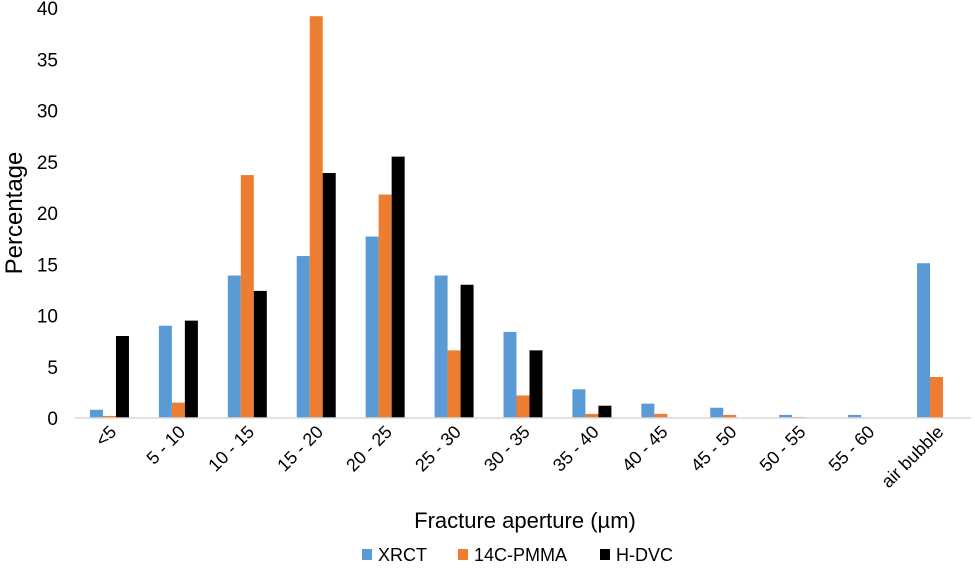  What do you see at coordinates (47, 112) in the screenshot?
I see `y-tick-label: 30` at bounding box center [47, 112].